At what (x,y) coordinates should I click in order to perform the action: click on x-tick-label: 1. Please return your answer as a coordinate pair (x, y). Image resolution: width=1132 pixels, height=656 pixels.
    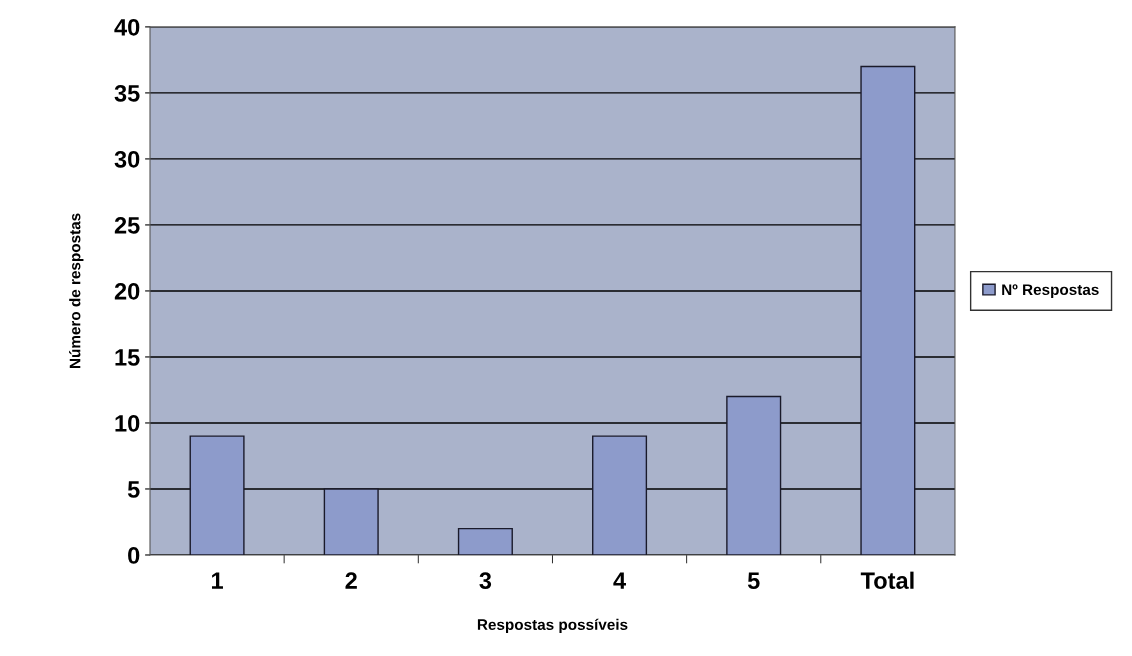
    Looking at the image, I should click on (217, 580).